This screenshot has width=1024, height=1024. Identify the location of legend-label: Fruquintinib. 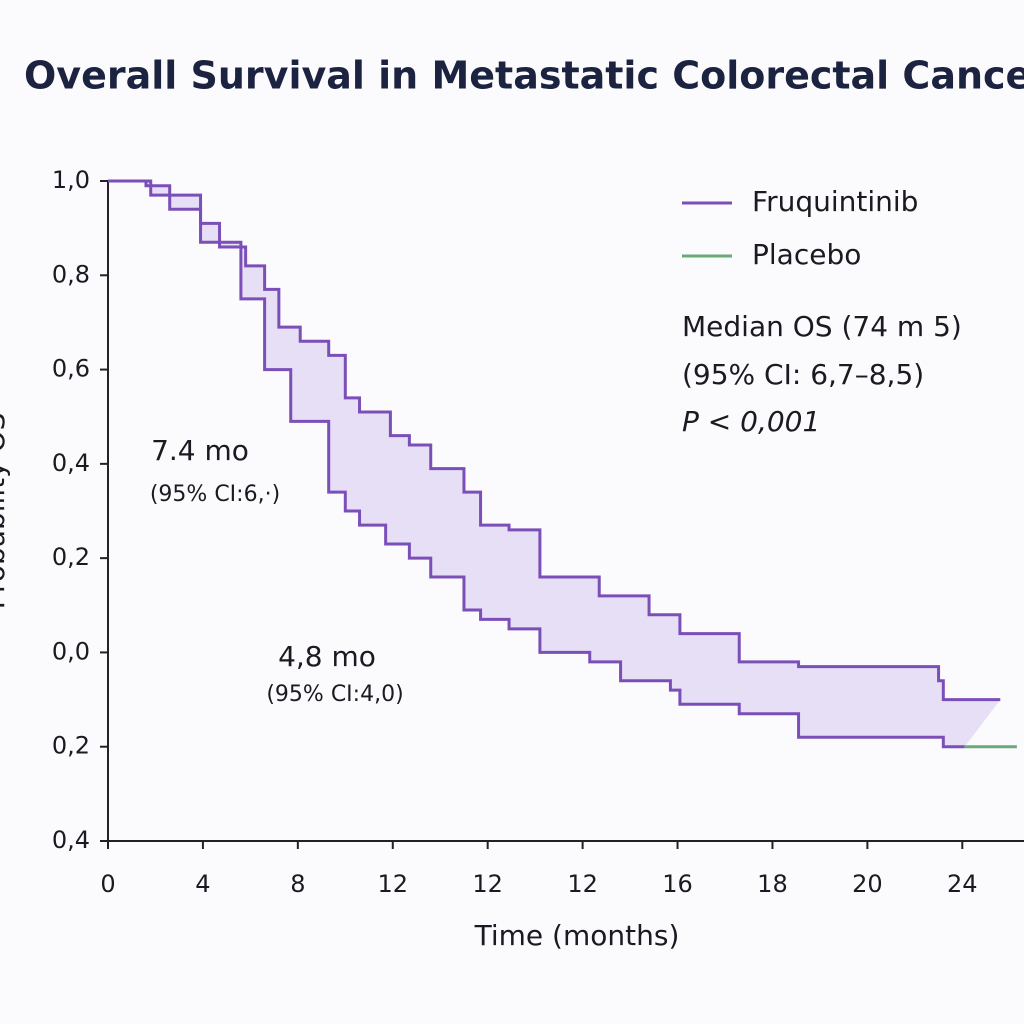
(835, 201).